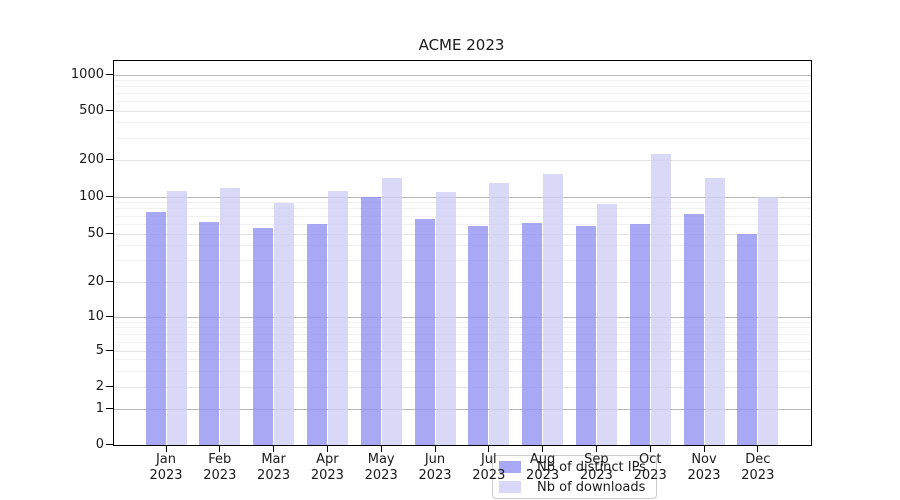 Image resolution: width=900 pixels, height=500 pixels. I want to click on x-tick-mark-may-2023, so click(381, 448).